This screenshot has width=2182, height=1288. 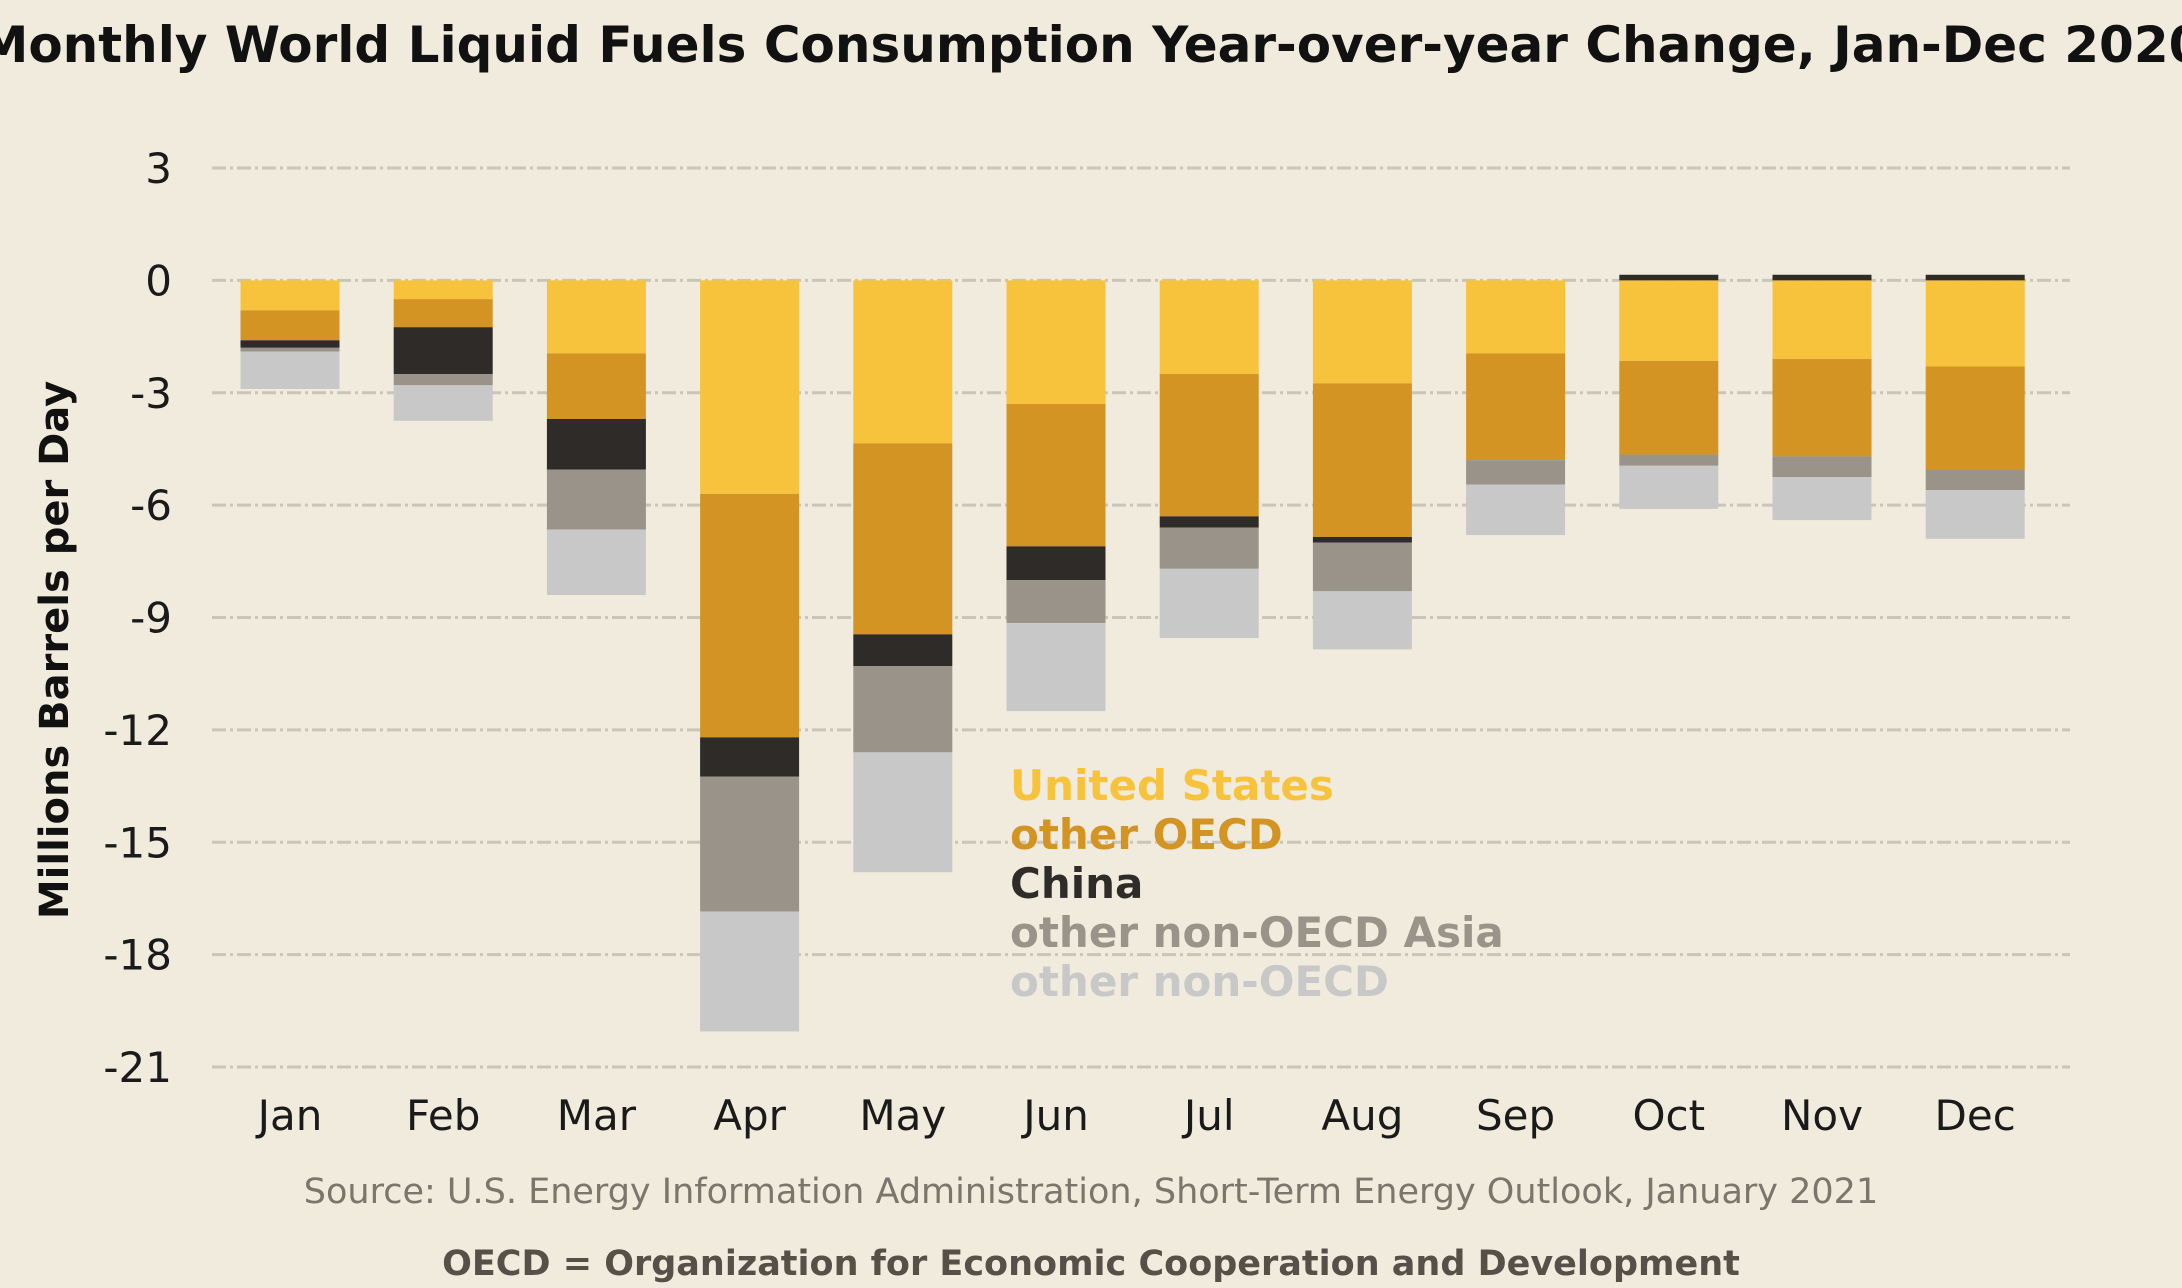 I want to click on x-tick-label: Oct, so click(x=1668, y=1115).